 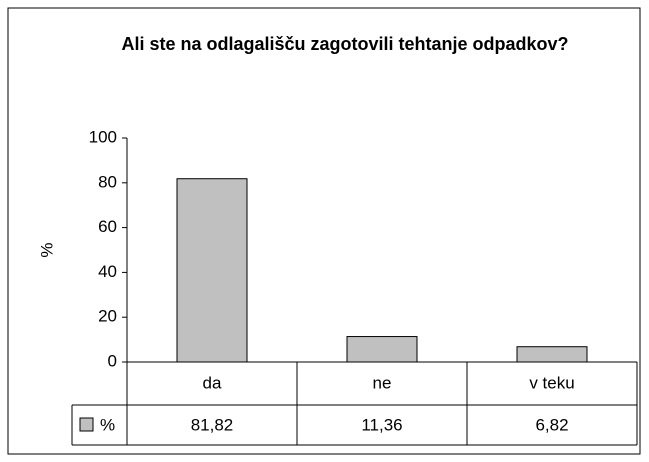 I want to click on y-tick-label: 20, so click(x=107, y=316).